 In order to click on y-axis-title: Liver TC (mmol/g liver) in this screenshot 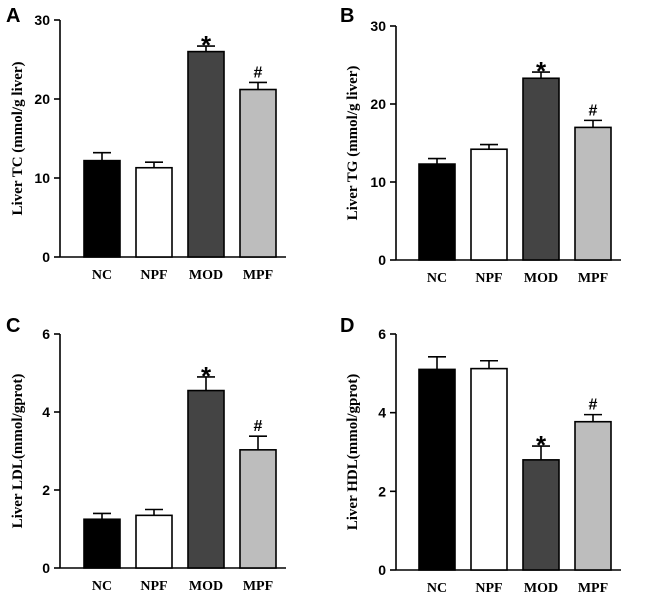, I will do `click(18, 138)`.